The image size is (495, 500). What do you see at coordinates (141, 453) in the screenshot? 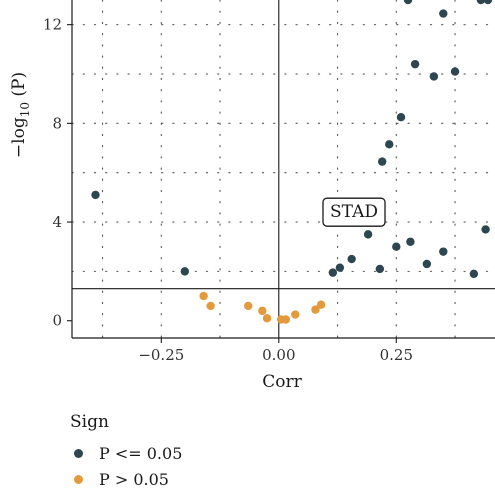
I see `legend-label-significant: P <= 0.05` at bounding box center [141, 453].